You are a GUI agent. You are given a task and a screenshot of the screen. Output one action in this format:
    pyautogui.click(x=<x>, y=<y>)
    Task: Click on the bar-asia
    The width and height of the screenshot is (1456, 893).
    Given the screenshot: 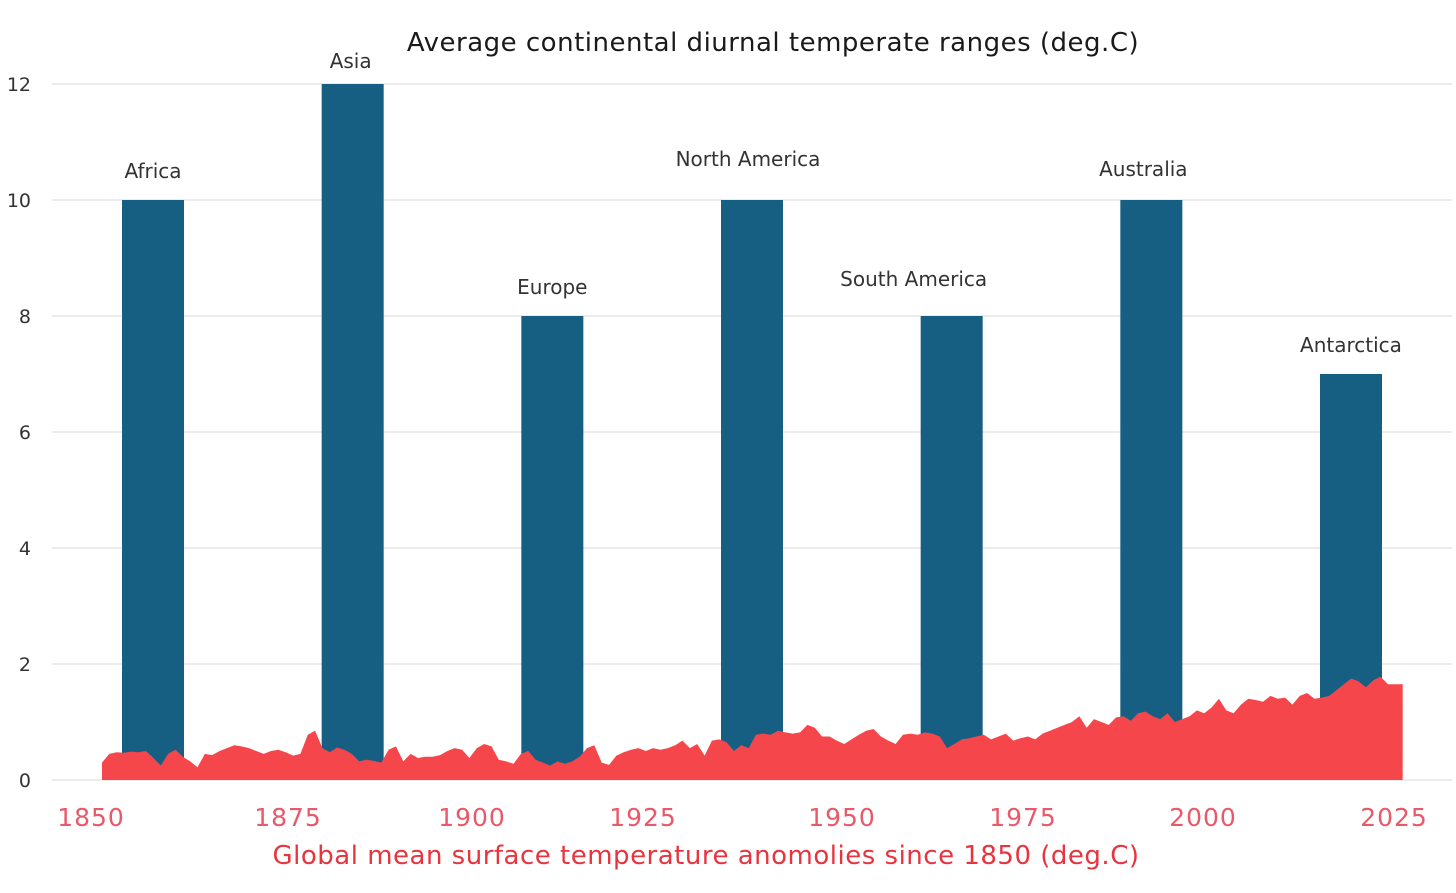 What is the action you would take?
    pyautogui.click(x=352, y=432)
    